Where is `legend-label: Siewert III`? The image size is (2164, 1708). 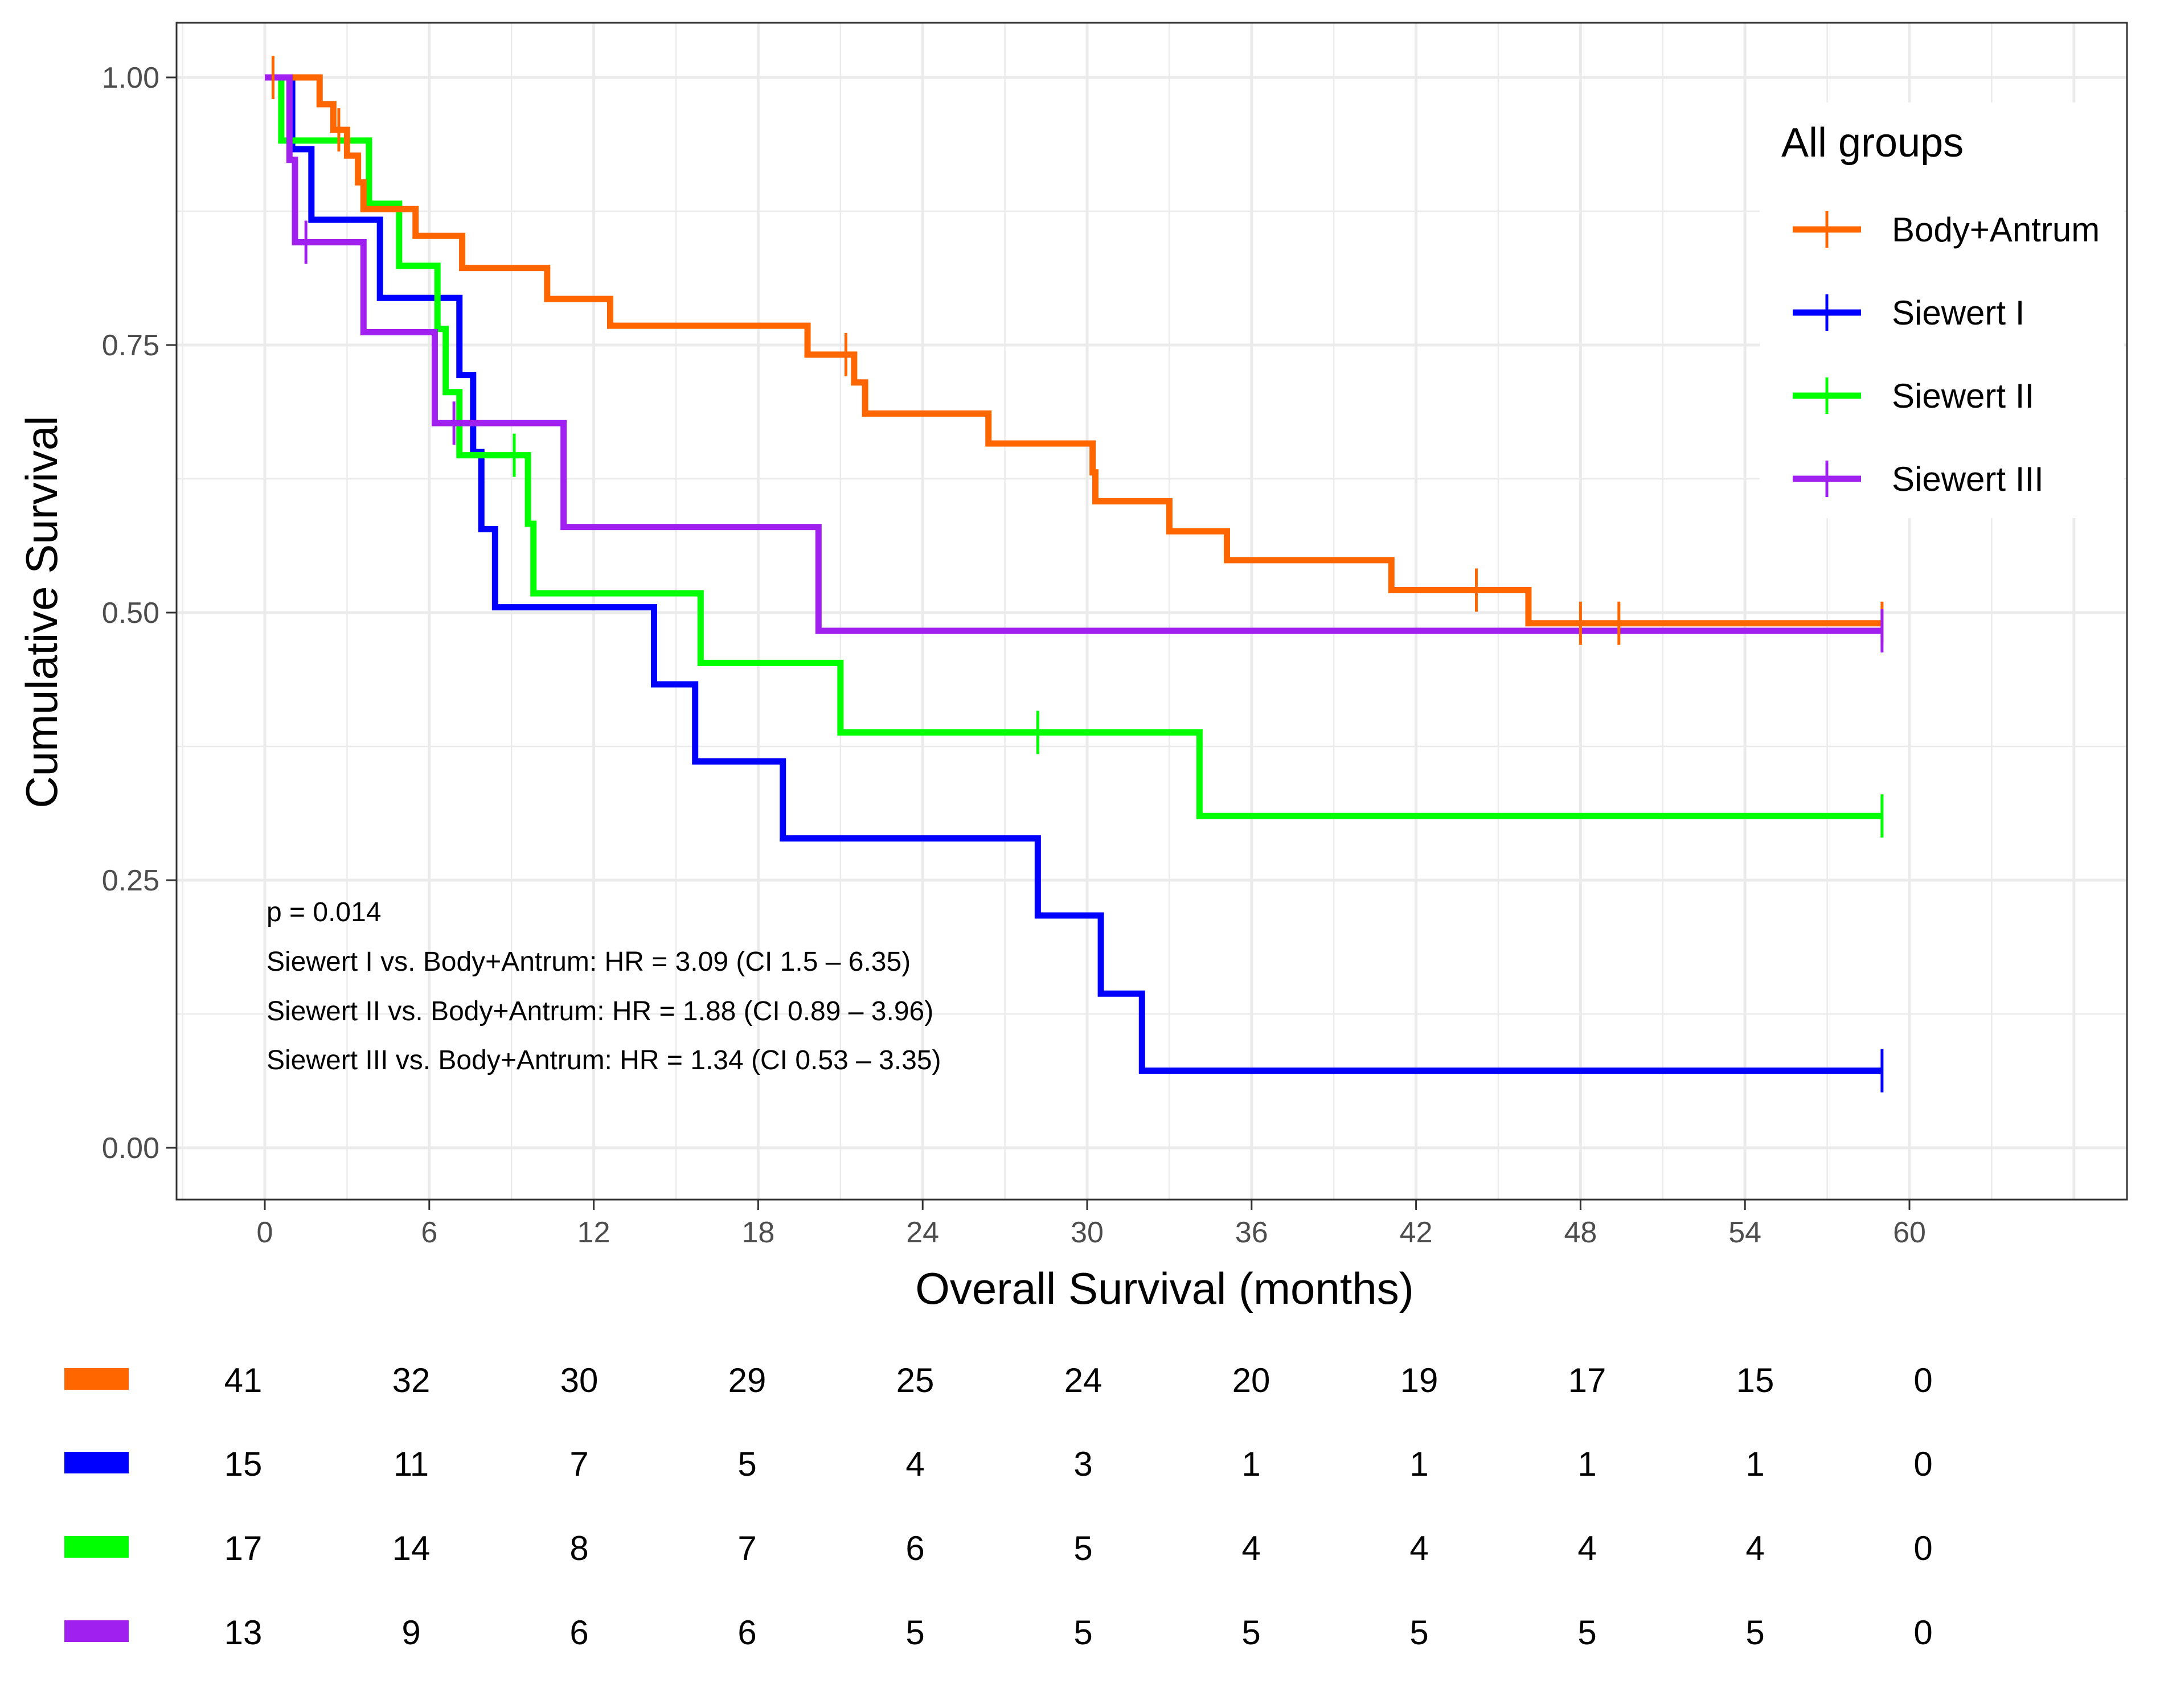
legend-label: Siewert III is located at coordinates (1968, 479).